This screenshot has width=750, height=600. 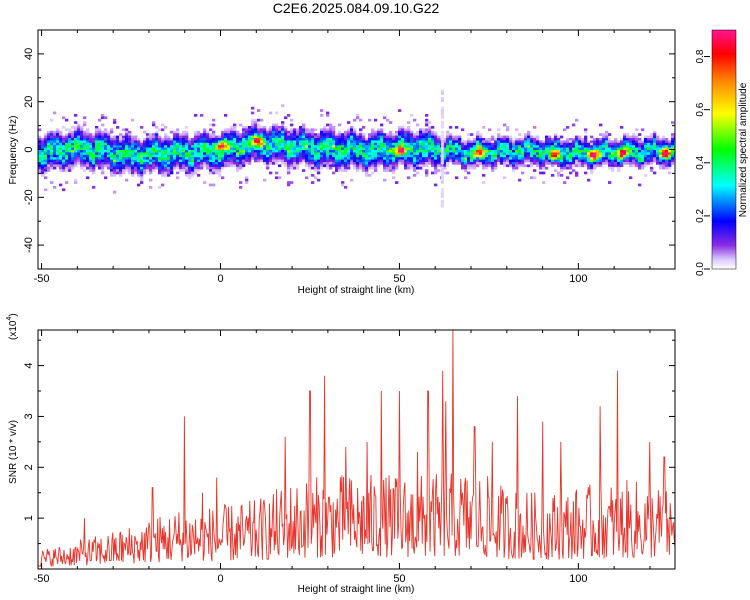 What do you see at coordinates (356, 8) in the screenshot?
I see `figure-title: C2E6.2025.084.09.10.G22` at bounding box center [356, 8].